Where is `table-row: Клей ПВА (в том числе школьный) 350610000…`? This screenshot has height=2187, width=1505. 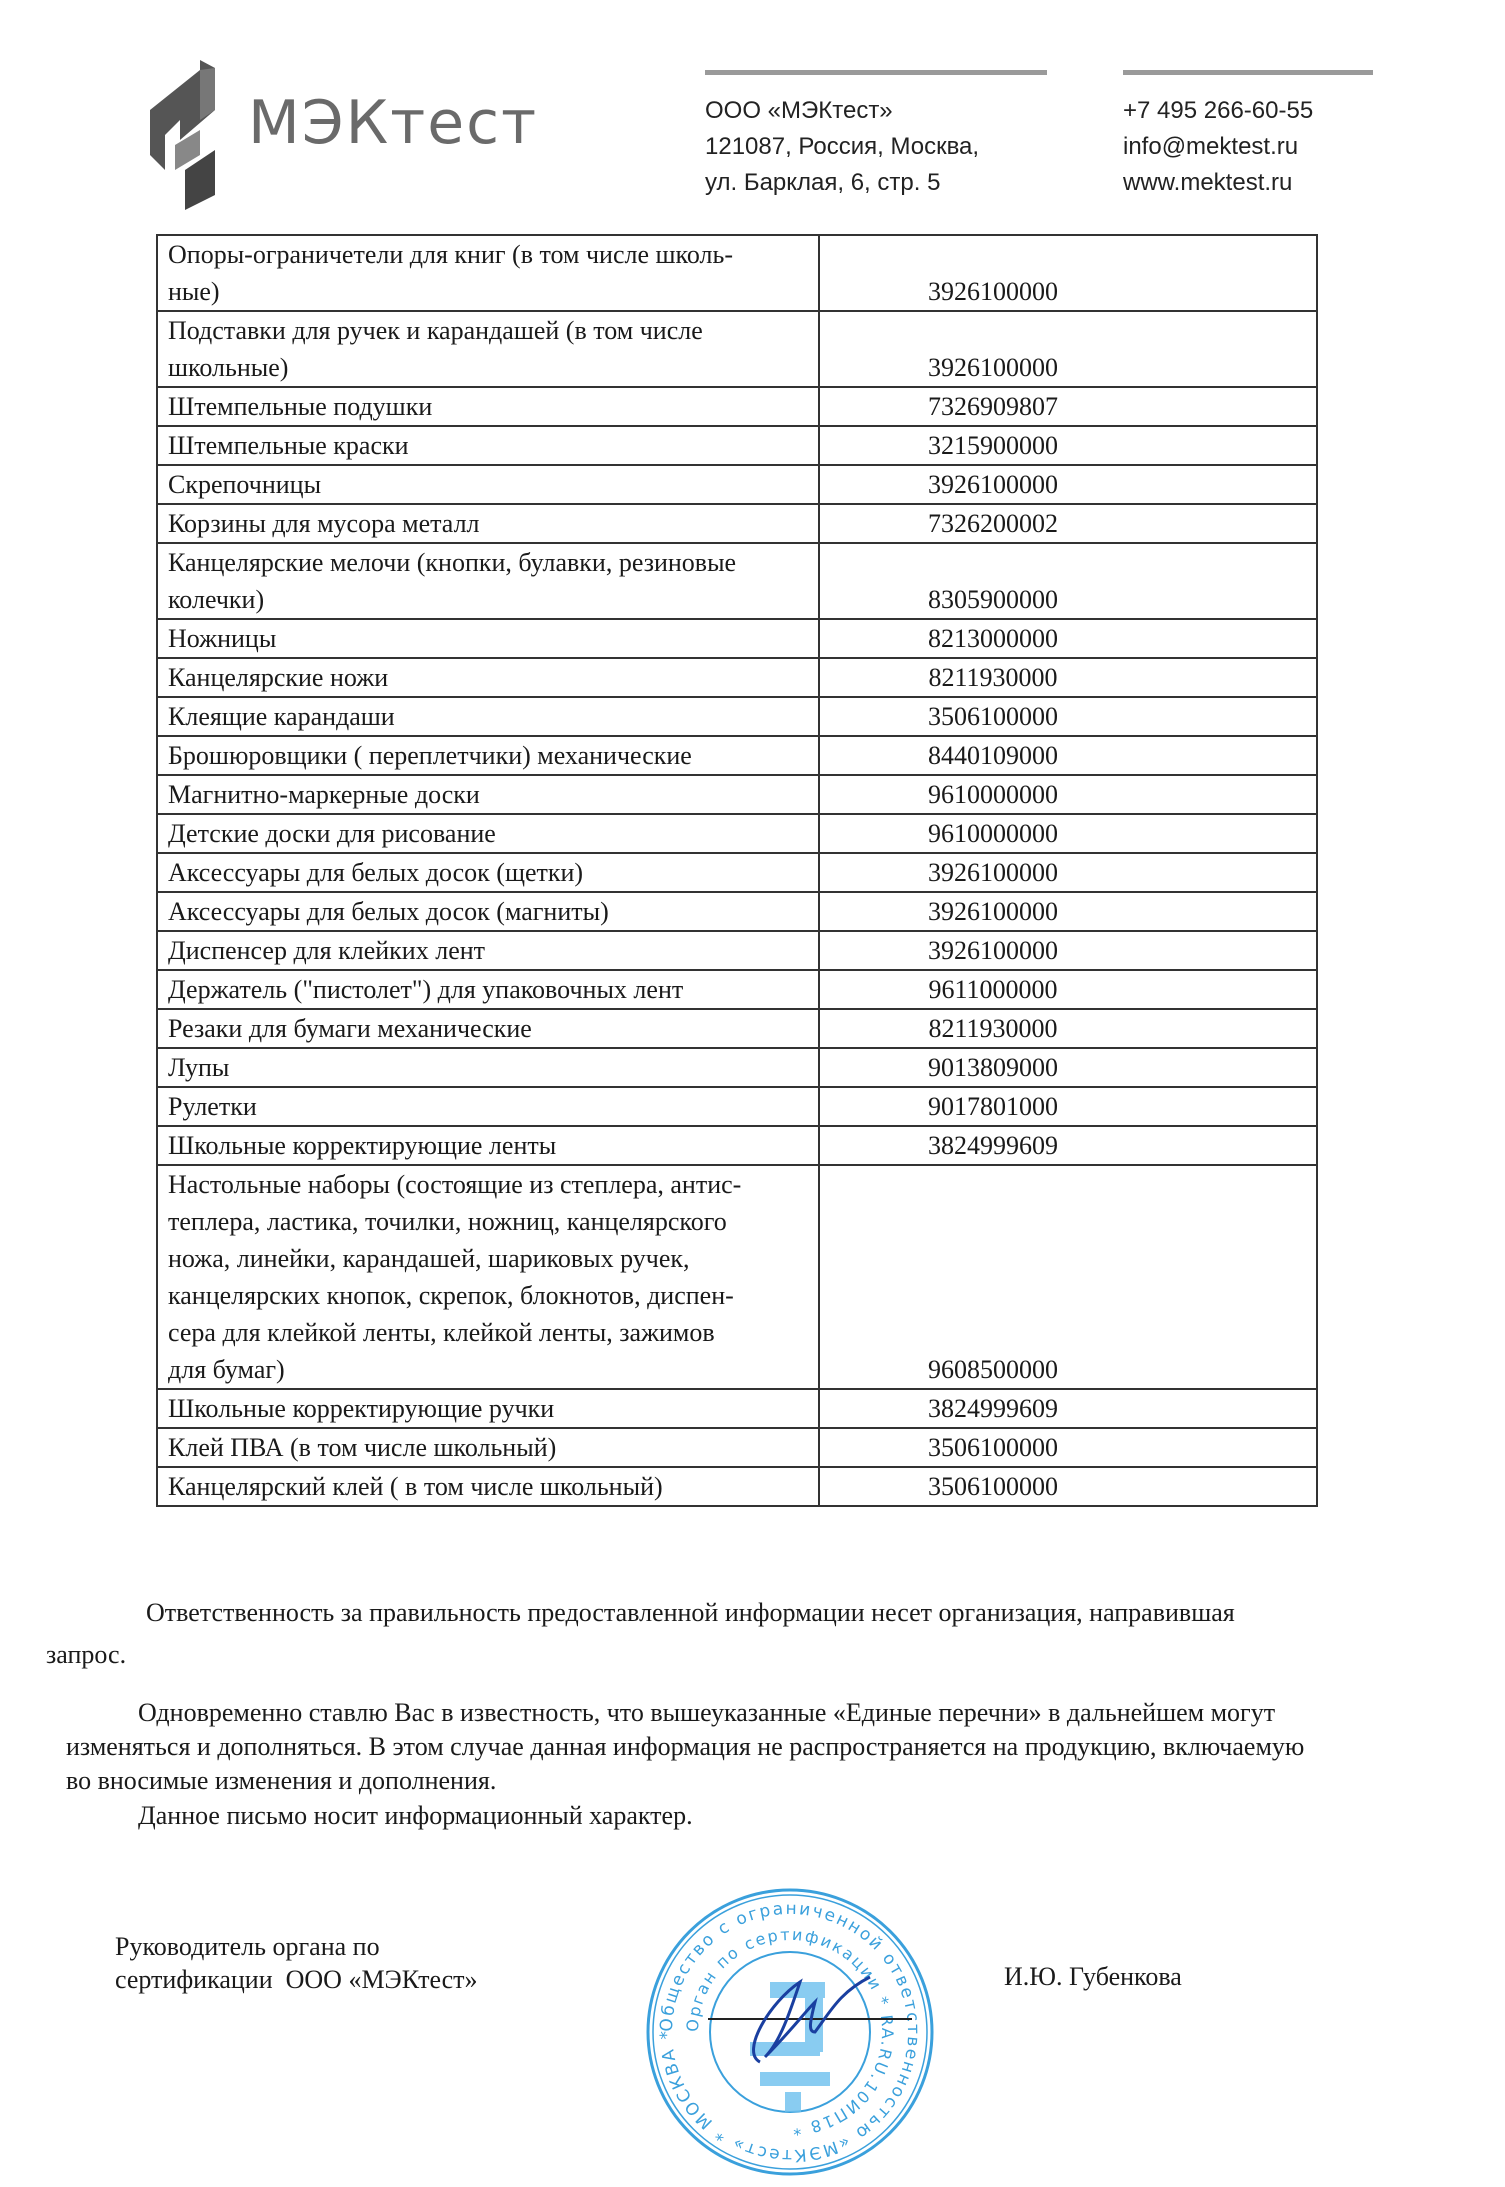 table-row: Клей ПВА (в том числе школьный) 350610000… is located at coordinates (737, 1447).